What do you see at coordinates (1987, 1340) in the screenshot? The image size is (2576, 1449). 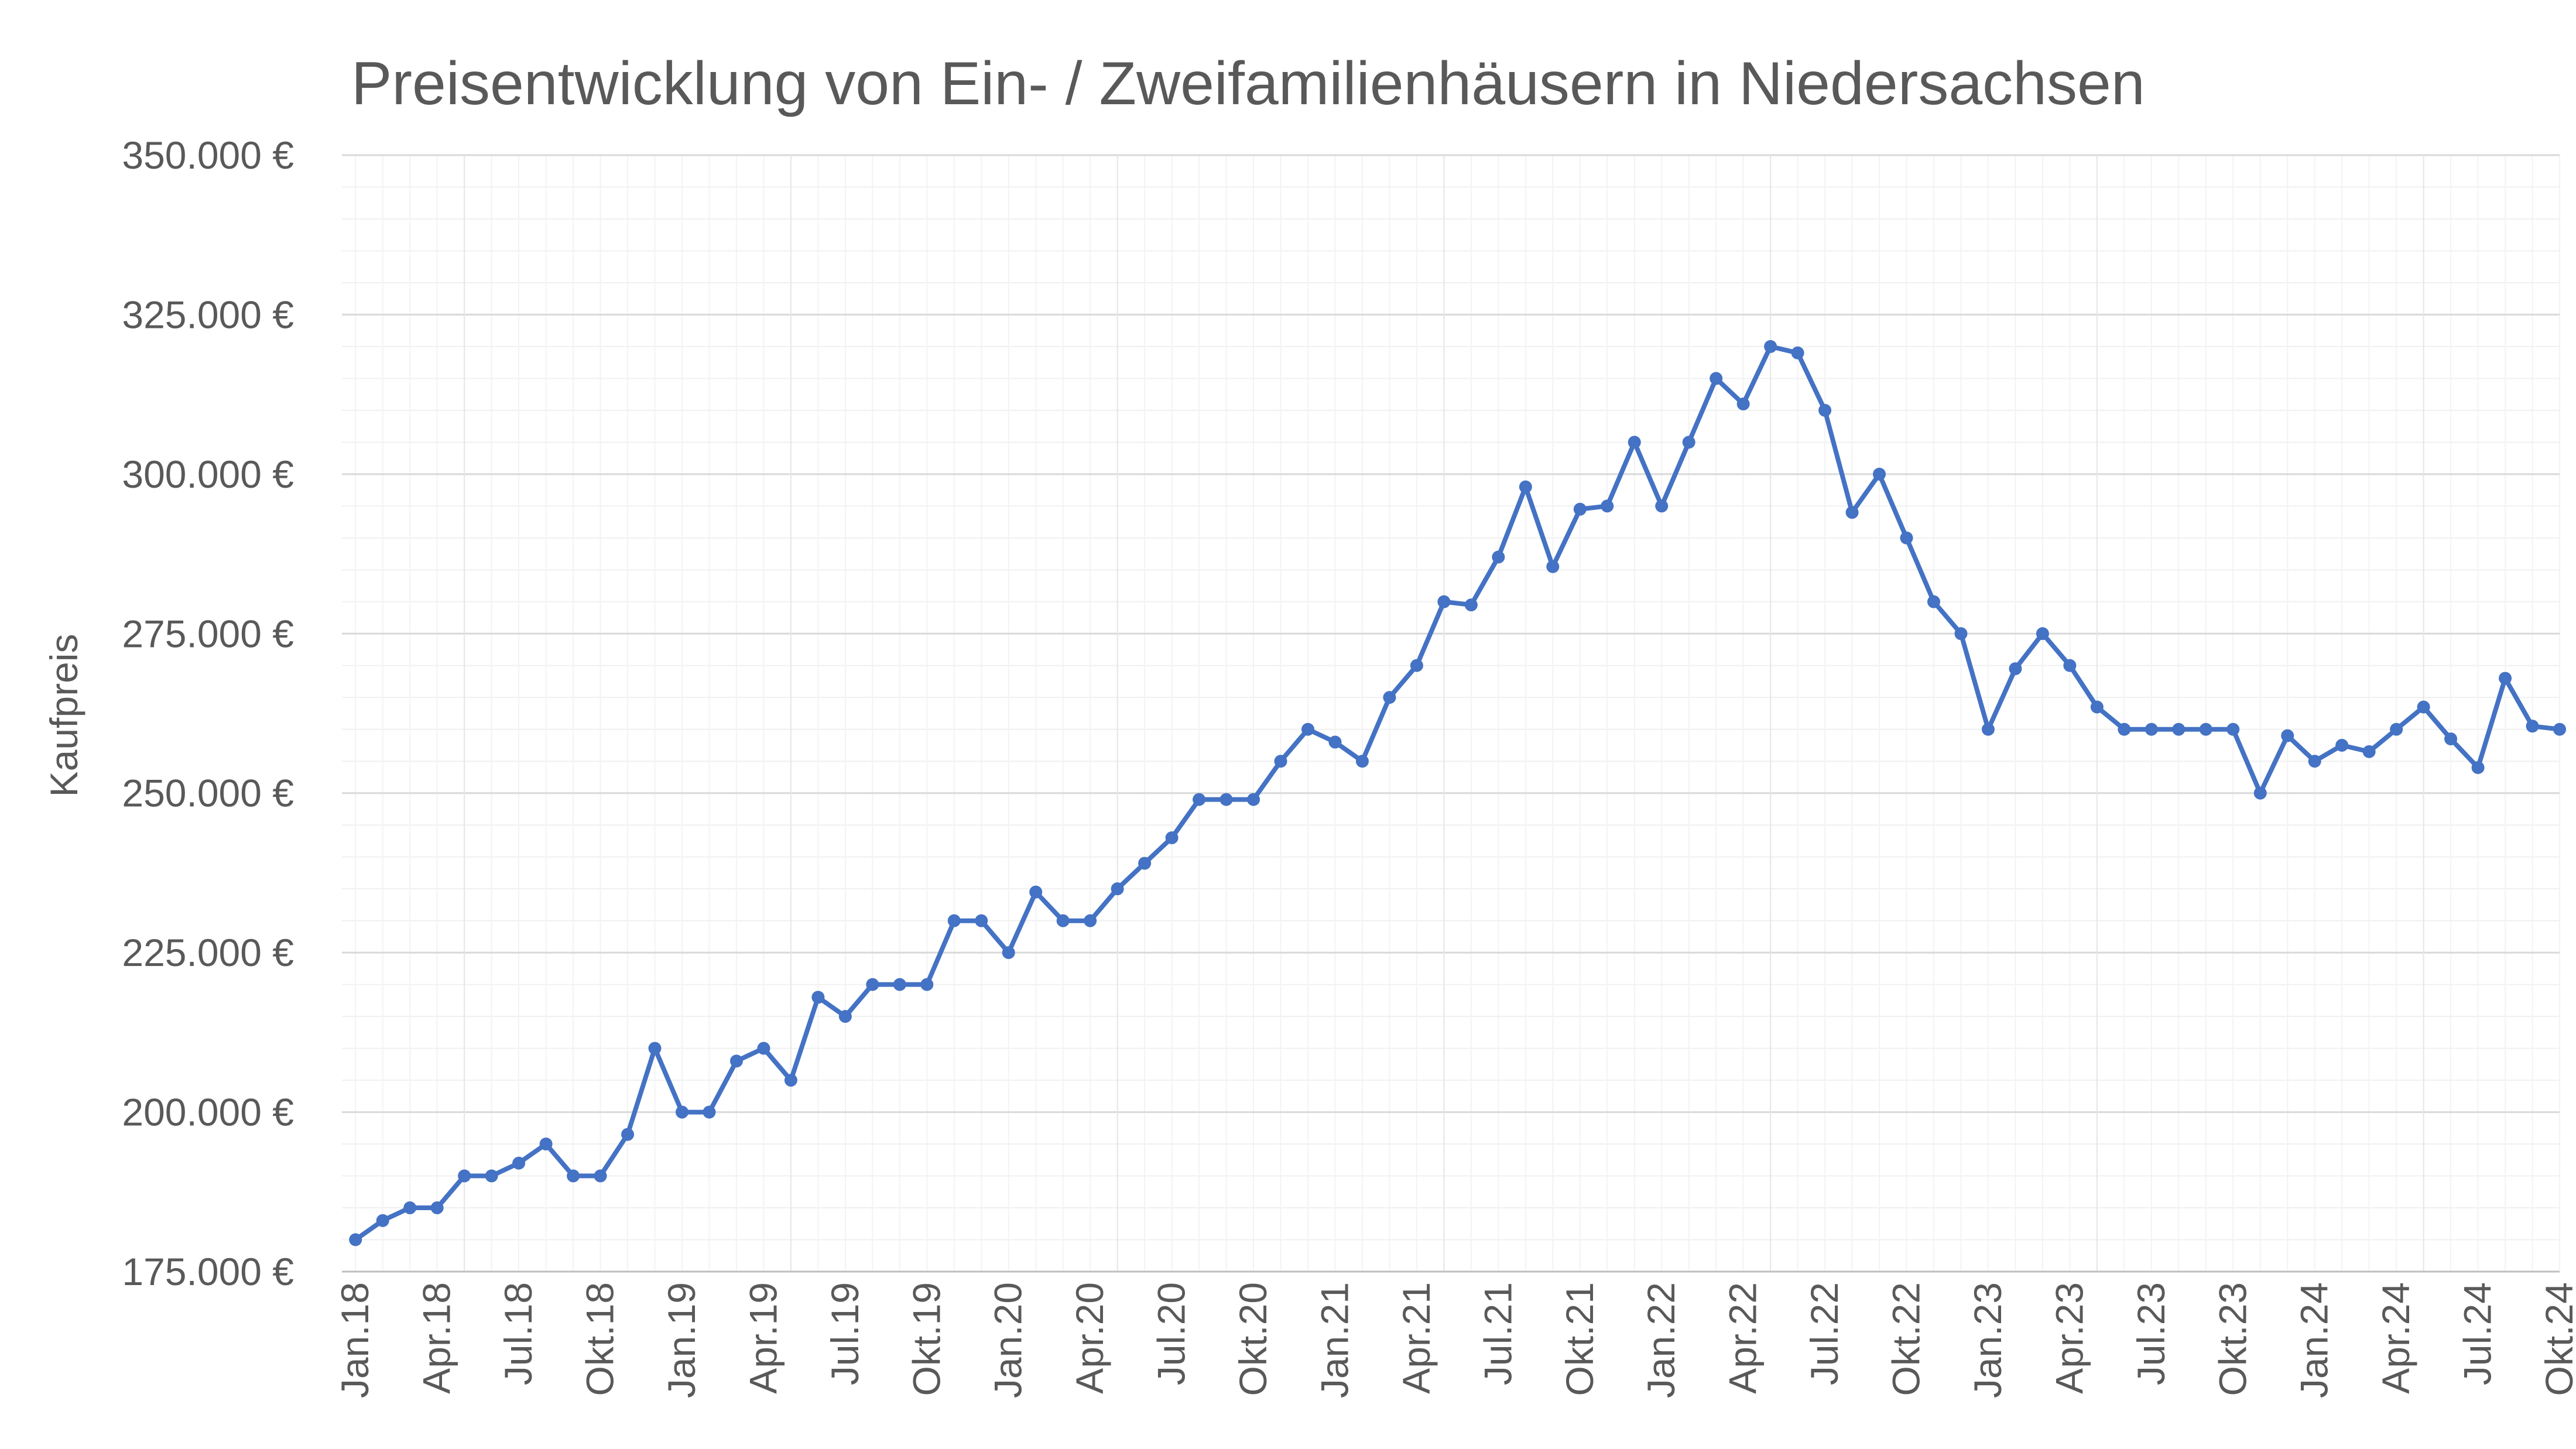 I see `x-tick-label: Jan.23` at bounding box center [1987, 1340].